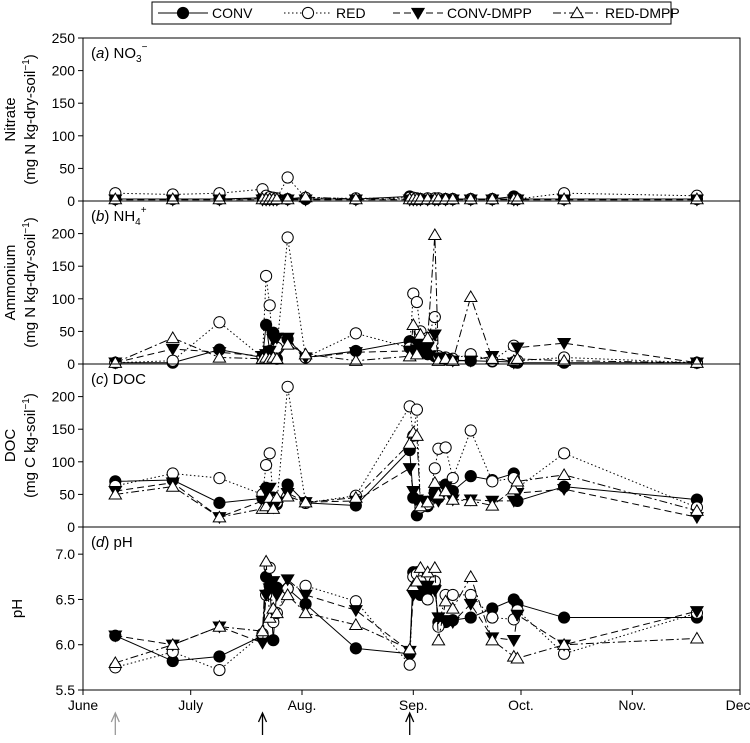 The width and height of the screenshot is (750, 743). What do you see at coordinates (642, 13) in the screenshot?
I see `legend-label: RED-DMPP` at bounding box center [642, 13].